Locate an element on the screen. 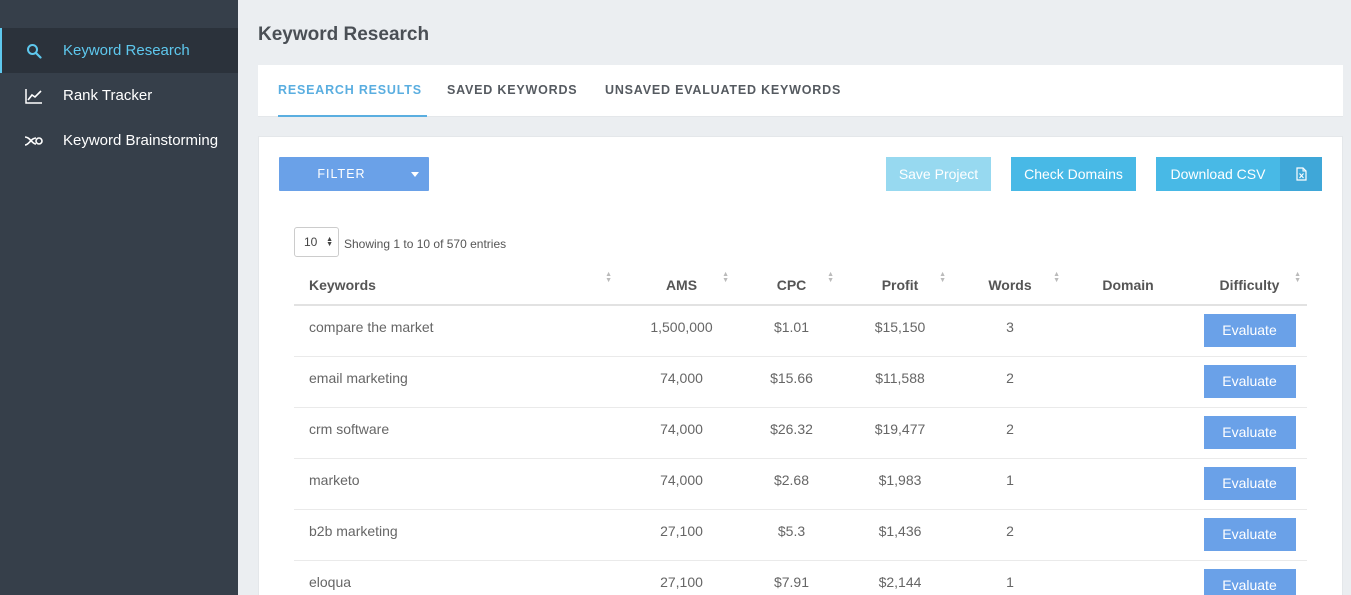 This screenshot has width=1351, height=595. cell-cpc: $15.66 is located at coordinates (791, 382).